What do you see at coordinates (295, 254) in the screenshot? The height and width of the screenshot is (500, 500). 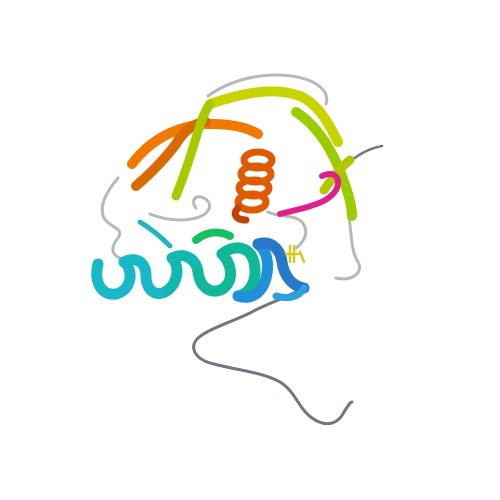 I see `ligand-sticks` at bounding box center [295, 254].